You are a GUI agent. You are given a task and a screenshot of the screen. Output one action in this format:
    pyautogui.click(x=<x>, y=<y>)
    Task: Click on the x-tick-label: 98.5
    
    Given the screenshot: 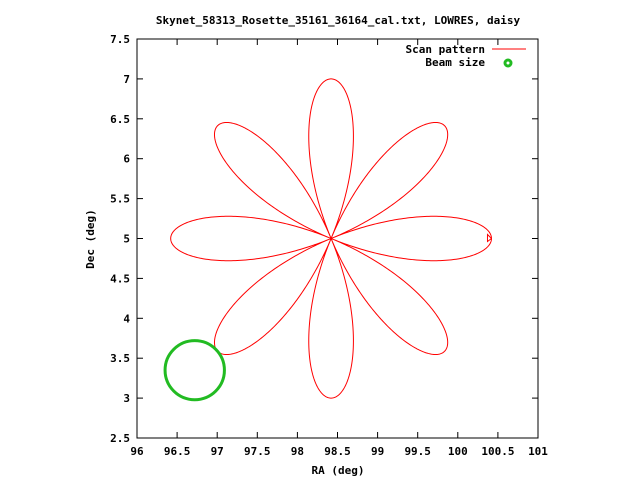 What is the action you would take?
    pyautogui.click(x=337, y=451)
    